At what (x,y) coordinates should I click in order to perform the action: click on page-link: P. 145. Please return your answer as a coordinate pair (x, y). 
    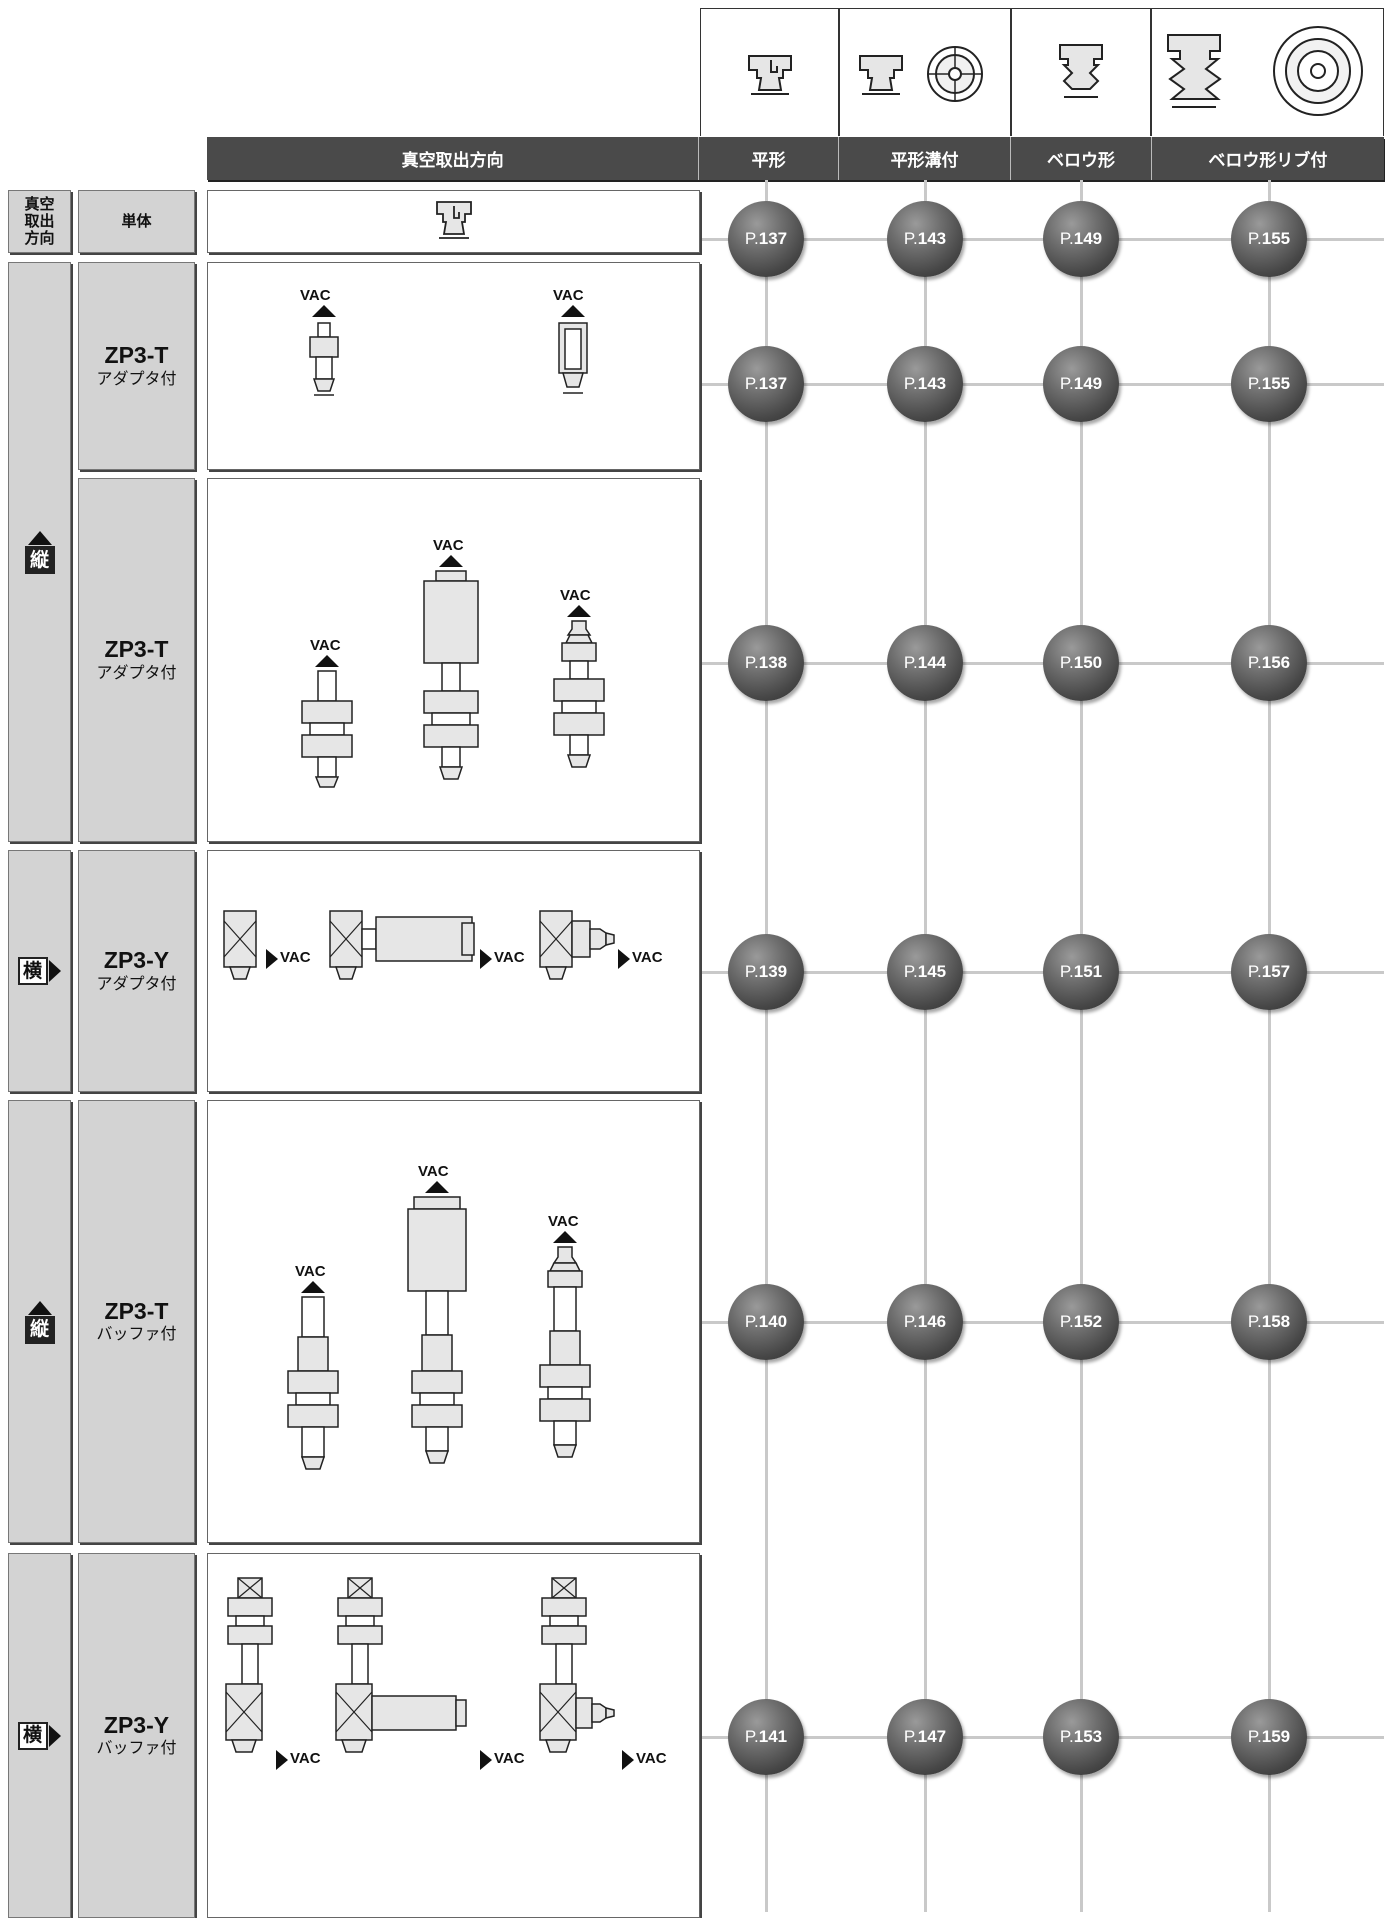
    Looking at the image, I should click on (925, 972).